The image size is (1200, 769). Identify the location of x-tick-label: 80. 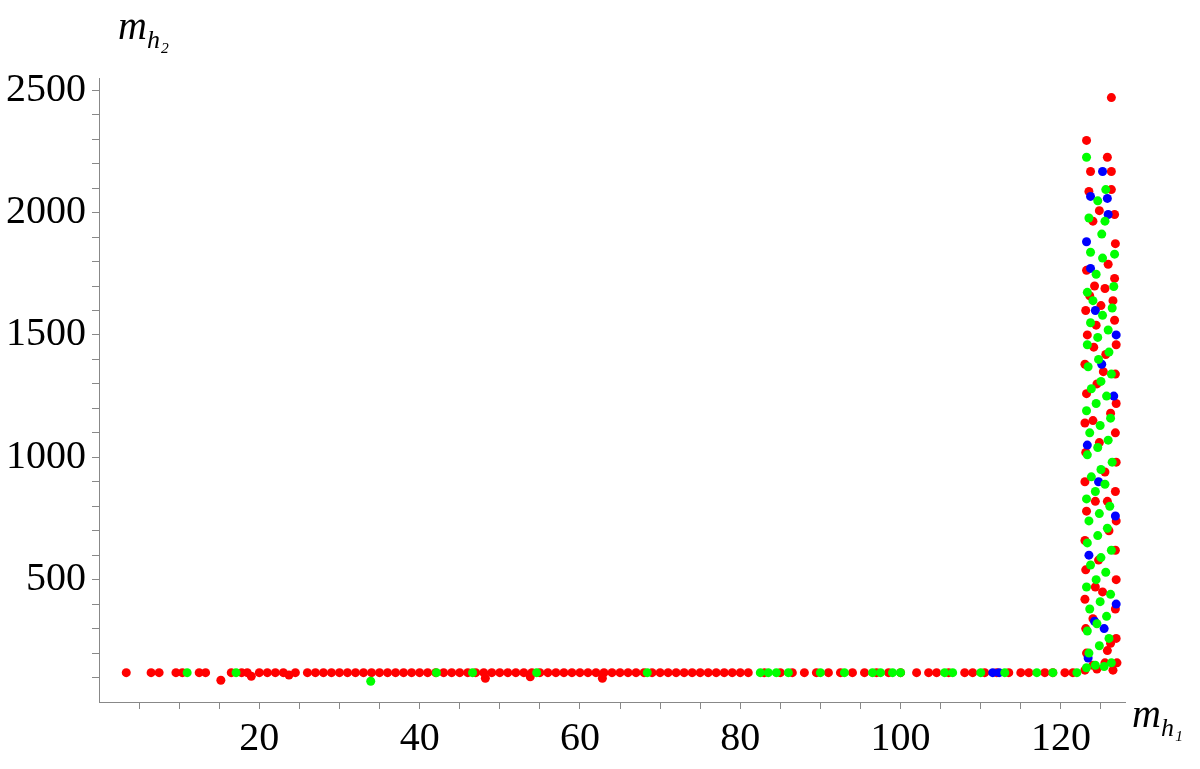
(740, 736).